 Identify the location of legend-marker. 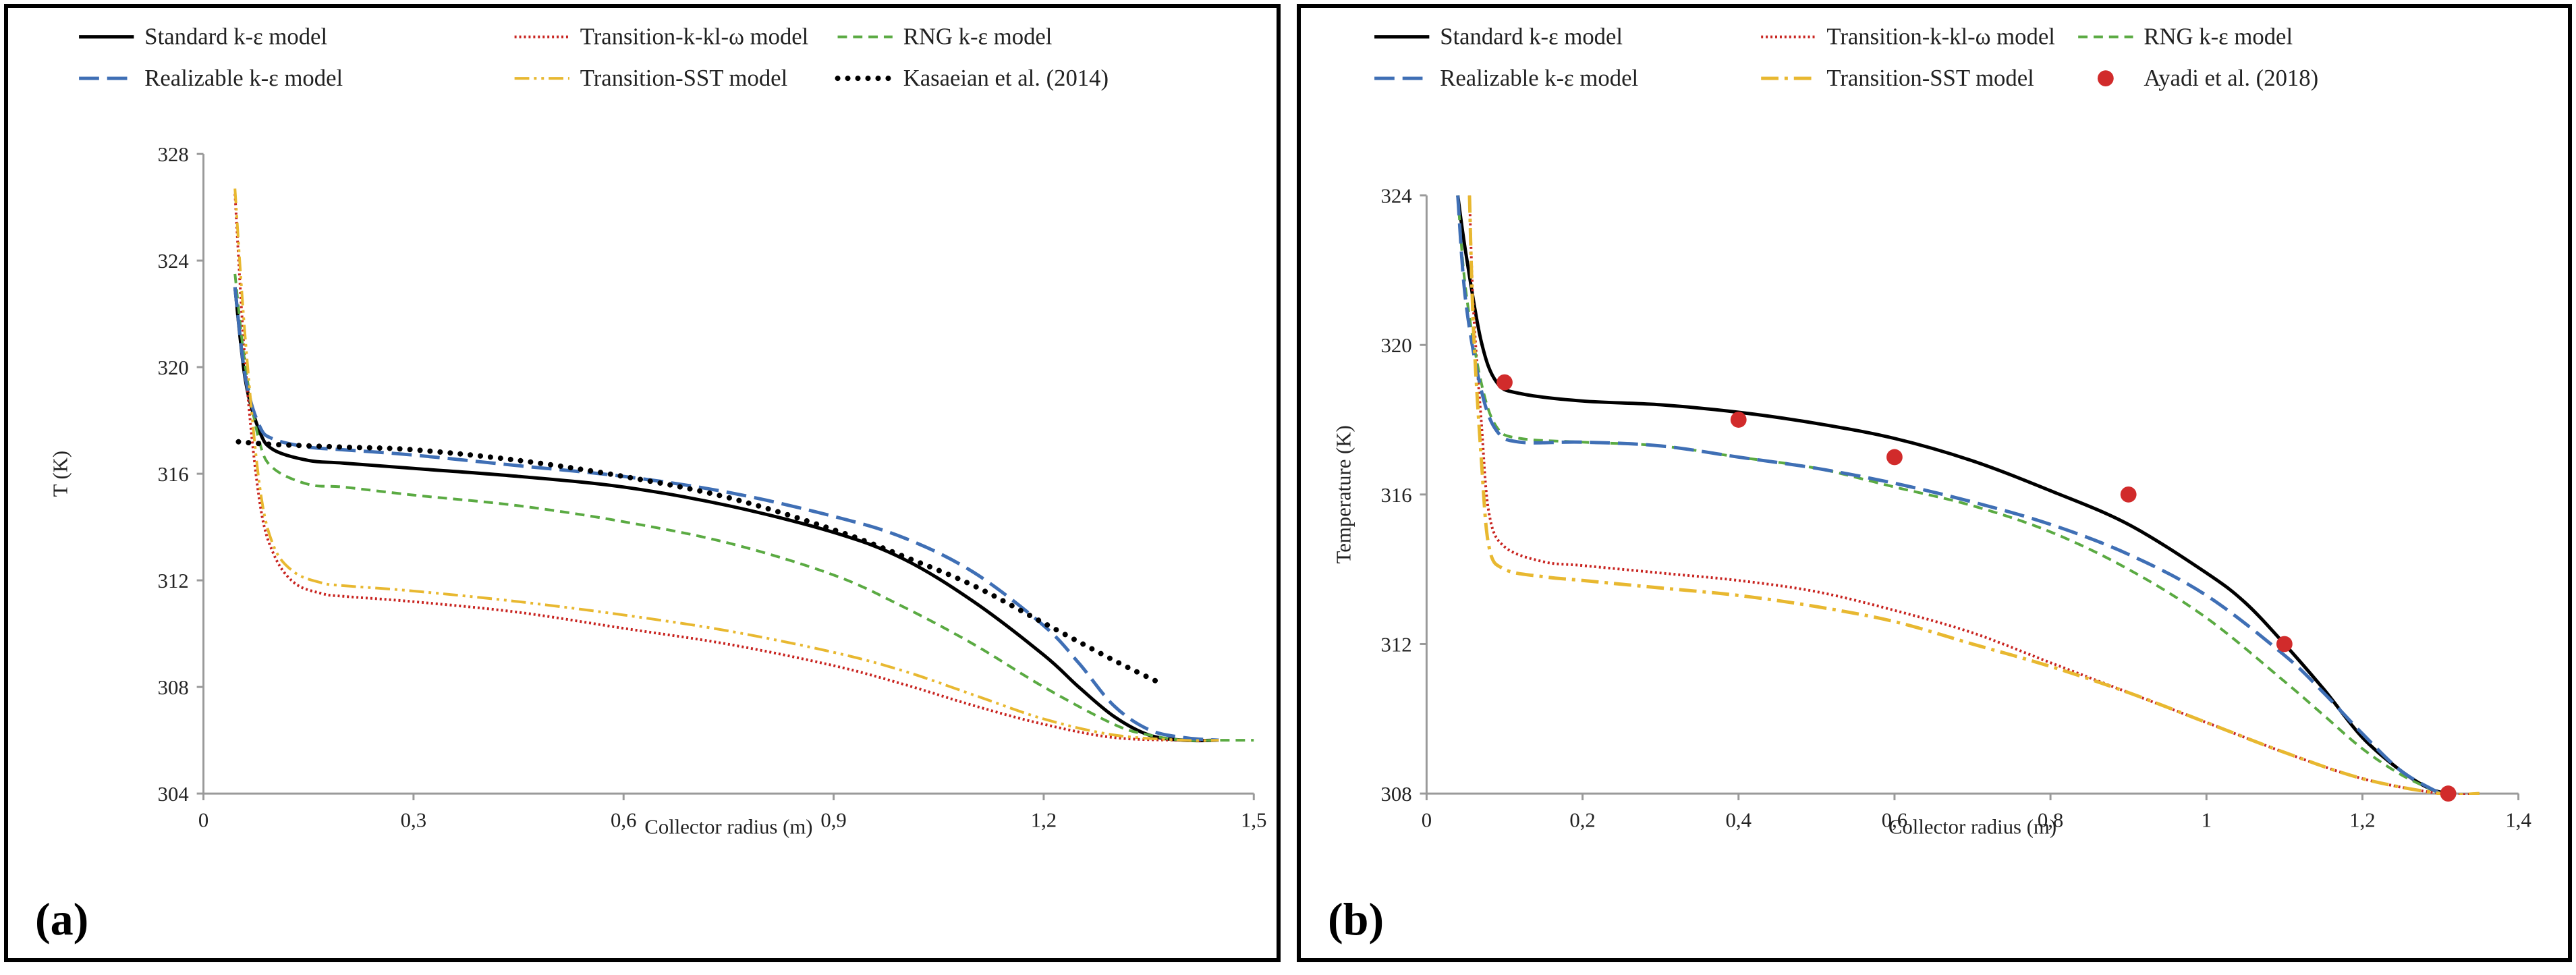
(2105, 79).